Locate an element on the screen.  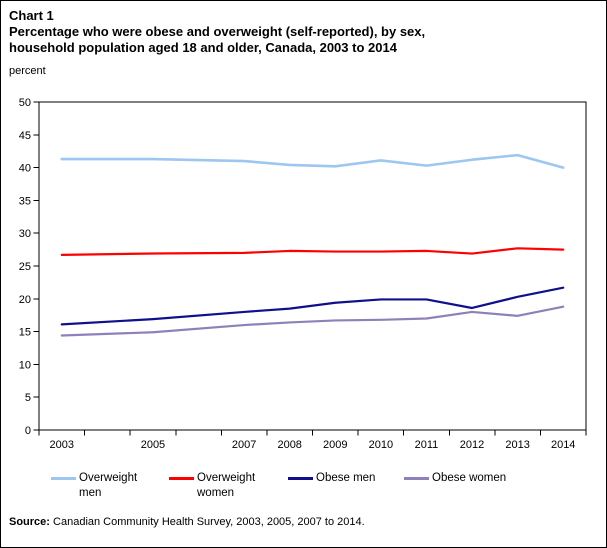
y-axis-tick-label: 5 is located at coordinates (28, 398).